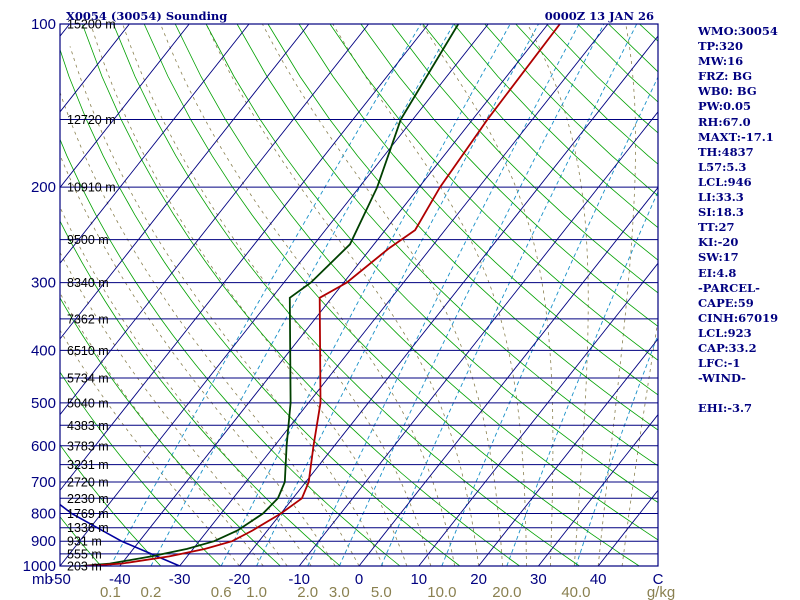 The image size is (800, 600). What do you see at coordinates (84, 542) in the screenshot?
I see `height-label: 931 m` at bounding box center [84, 542].